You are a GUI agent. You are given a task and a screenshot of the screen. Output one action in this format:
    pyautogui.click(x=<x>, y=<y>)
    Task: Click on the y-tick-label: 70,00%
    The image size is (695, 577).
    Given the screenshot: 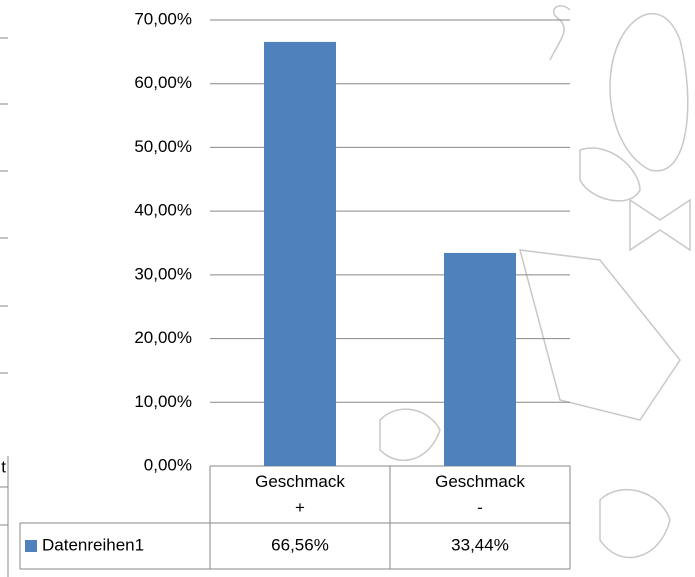 What is the action you would take?
    pyautogui.click(x=163, y=18)
    